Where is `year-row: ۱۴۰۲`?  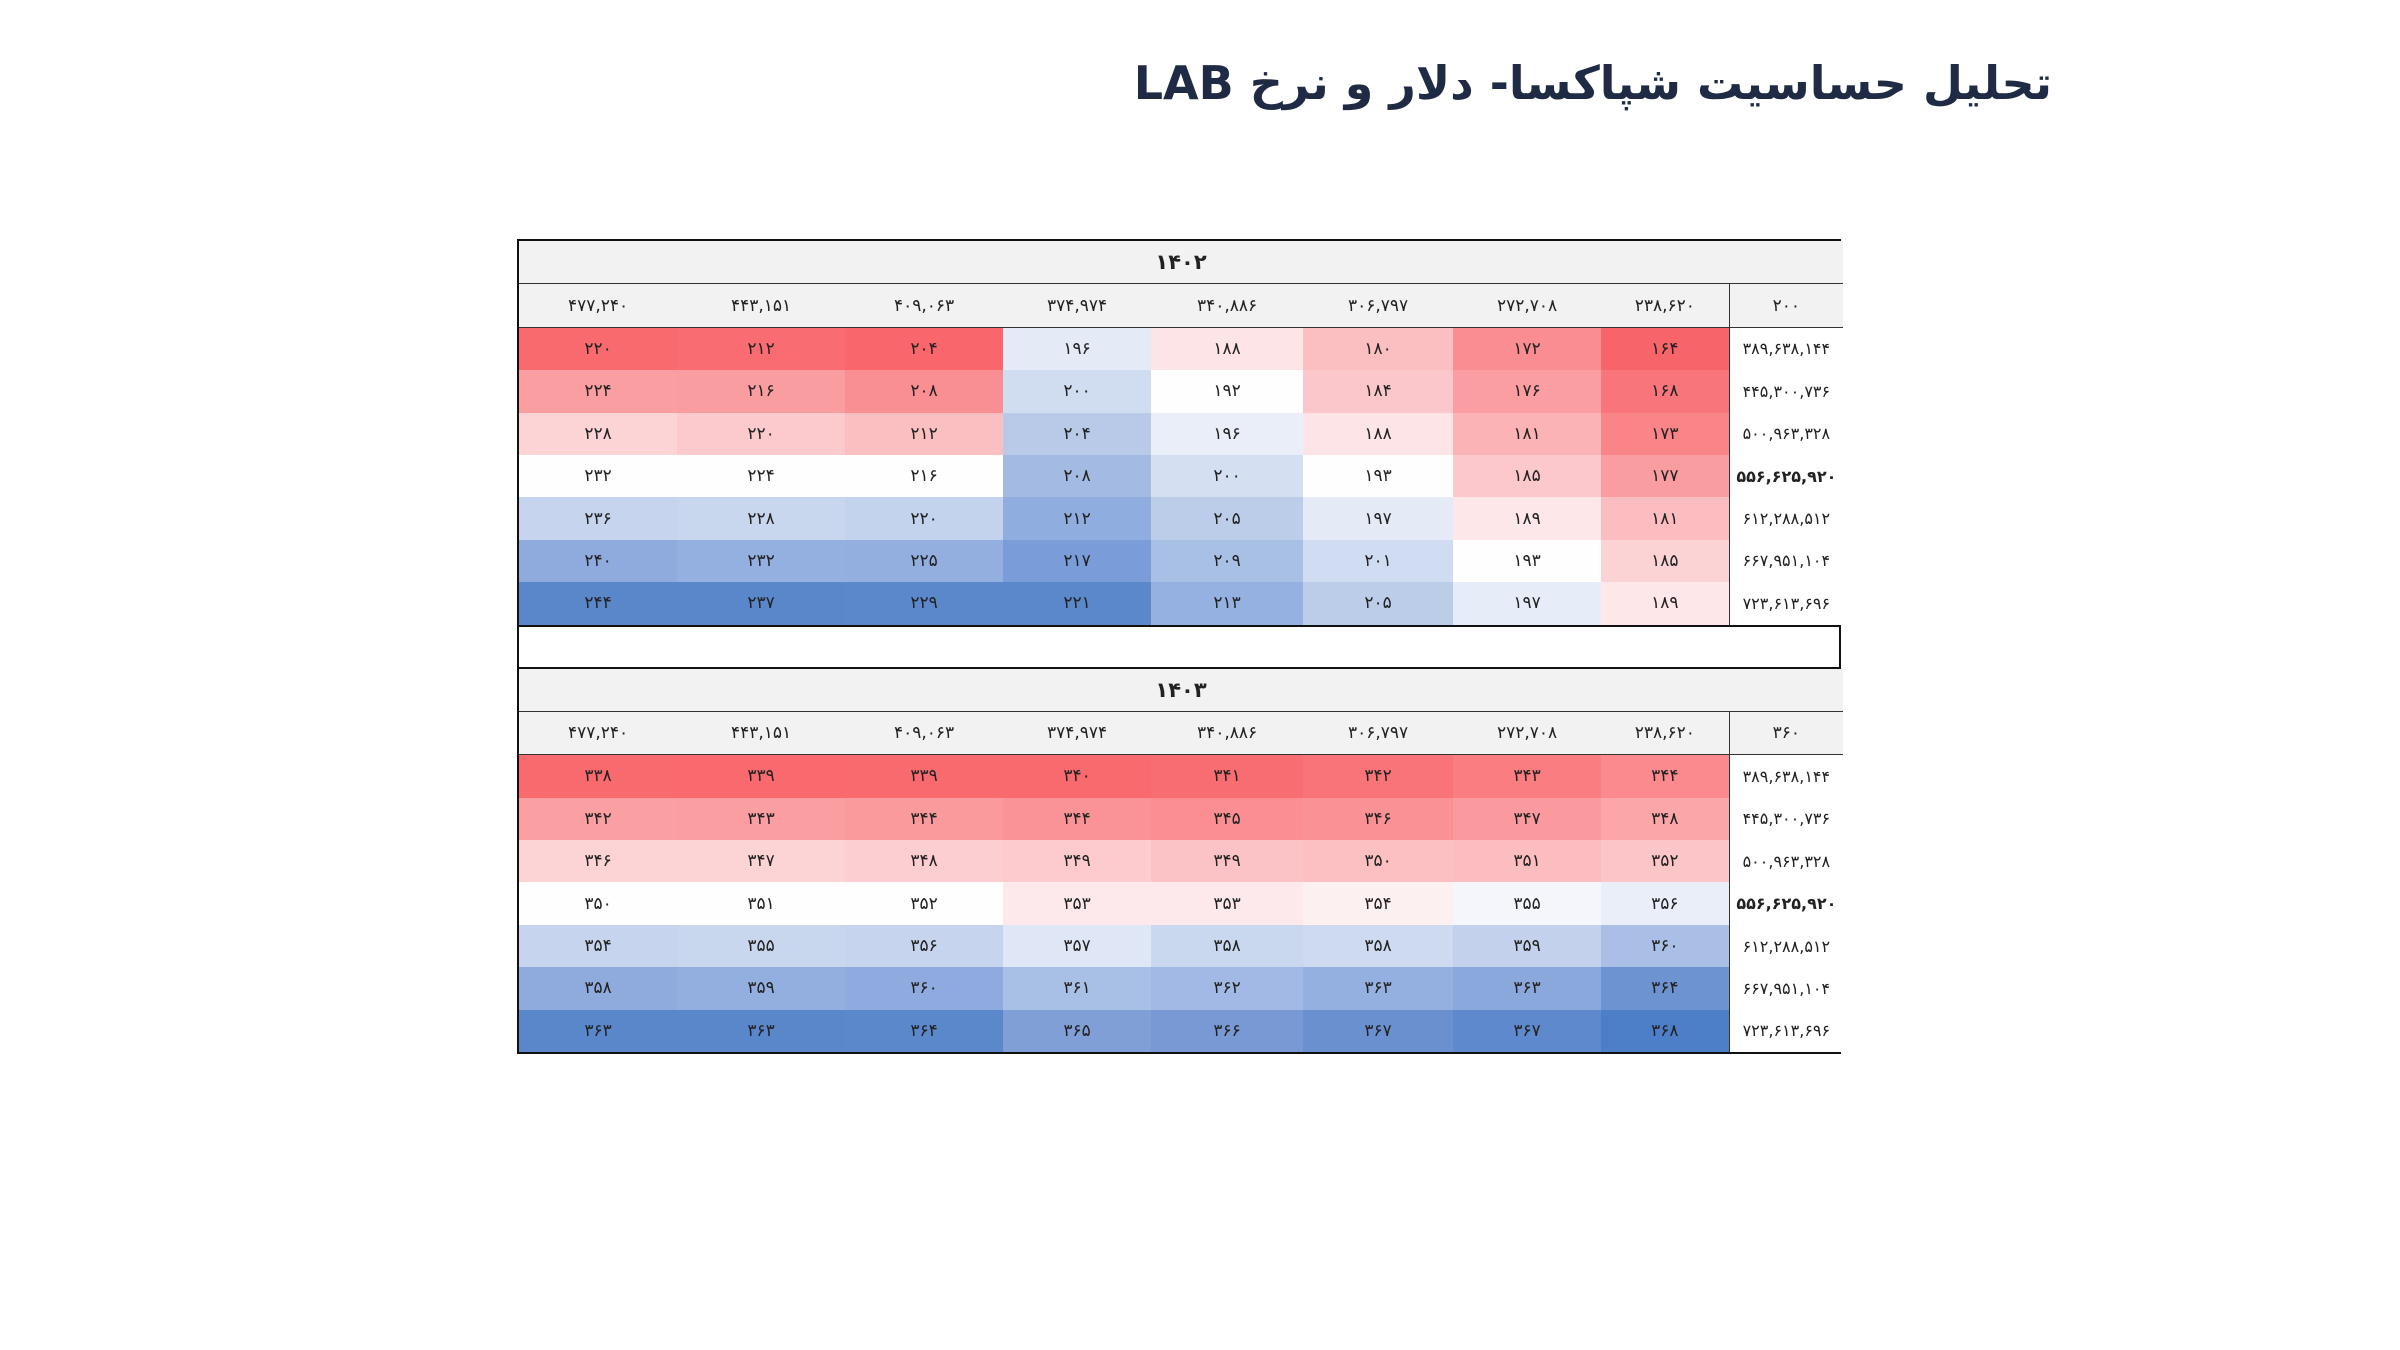
year-row: ۱۴۰۲ is located at coordinates (1181, 263).